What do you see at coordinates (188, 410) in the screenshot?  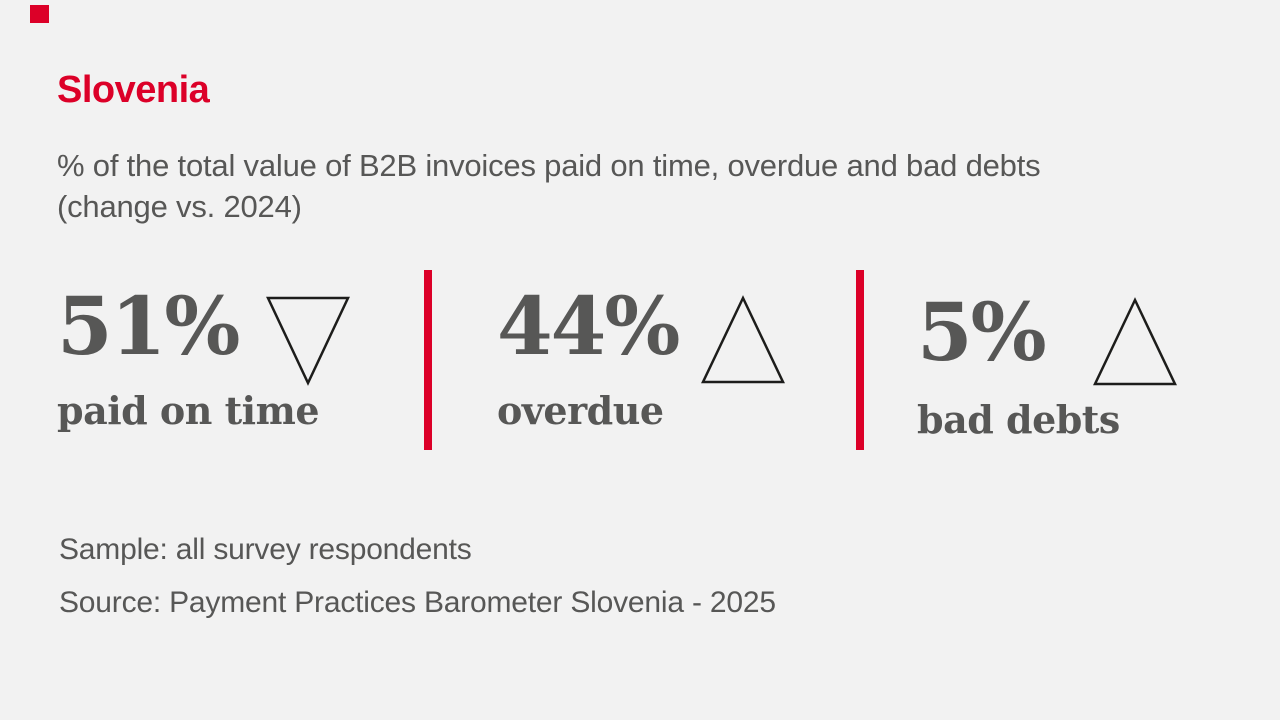 I see `stat-label-paid-on-time: paid on time` at bounding box center [188, 410].